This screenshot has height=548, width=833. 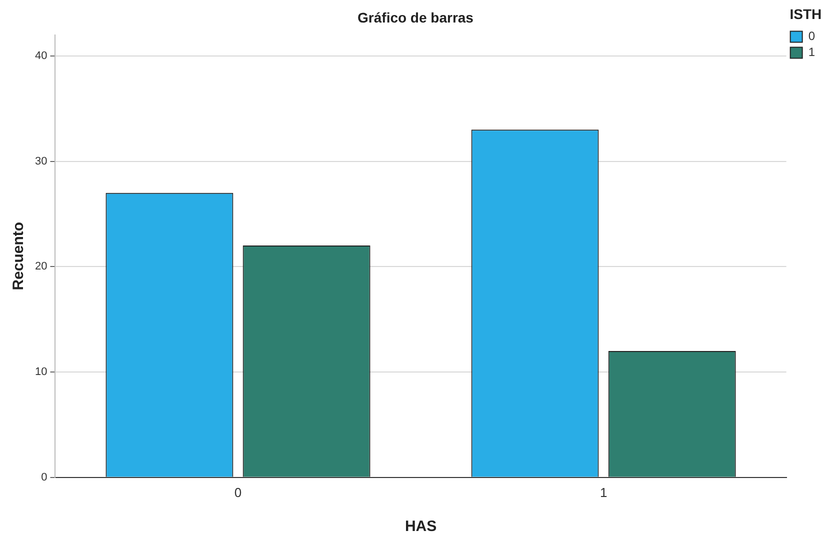 What do you see at coordinates (806, 14) in the screenshot?
I see `legend-title: ISTH` at bounding box center [806, 14].